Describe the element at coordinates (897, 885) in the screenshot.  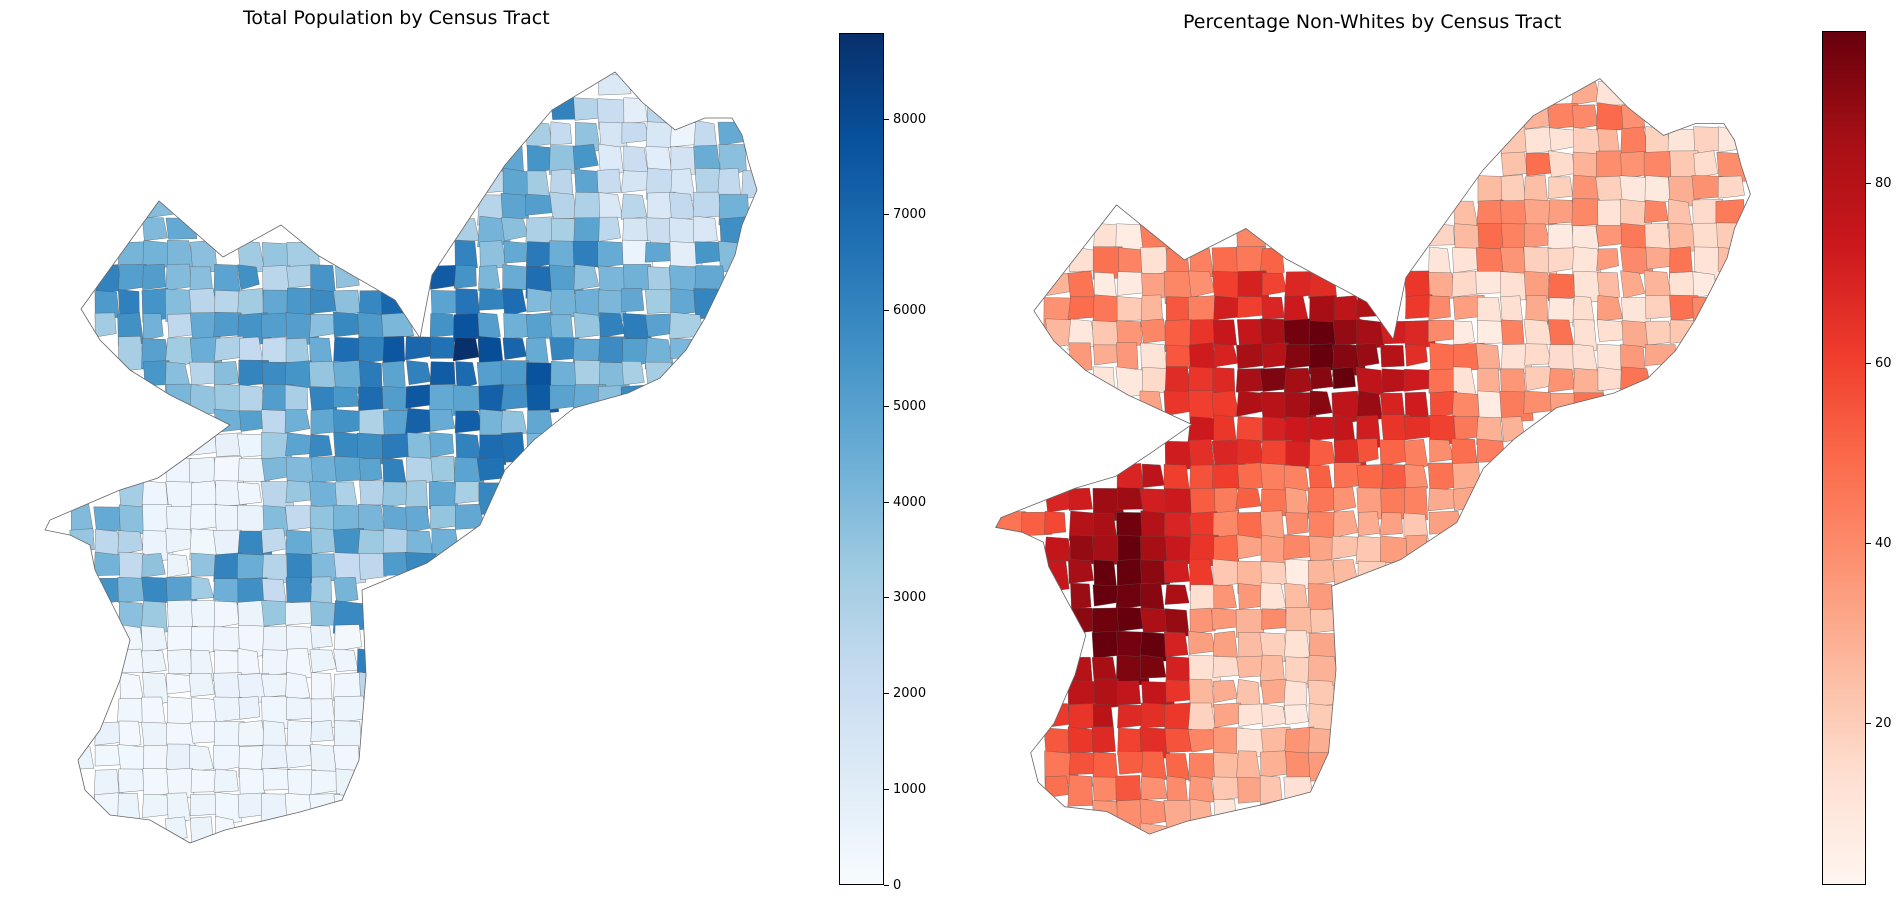
I see `colorbar-tick-label: 0` at that location.